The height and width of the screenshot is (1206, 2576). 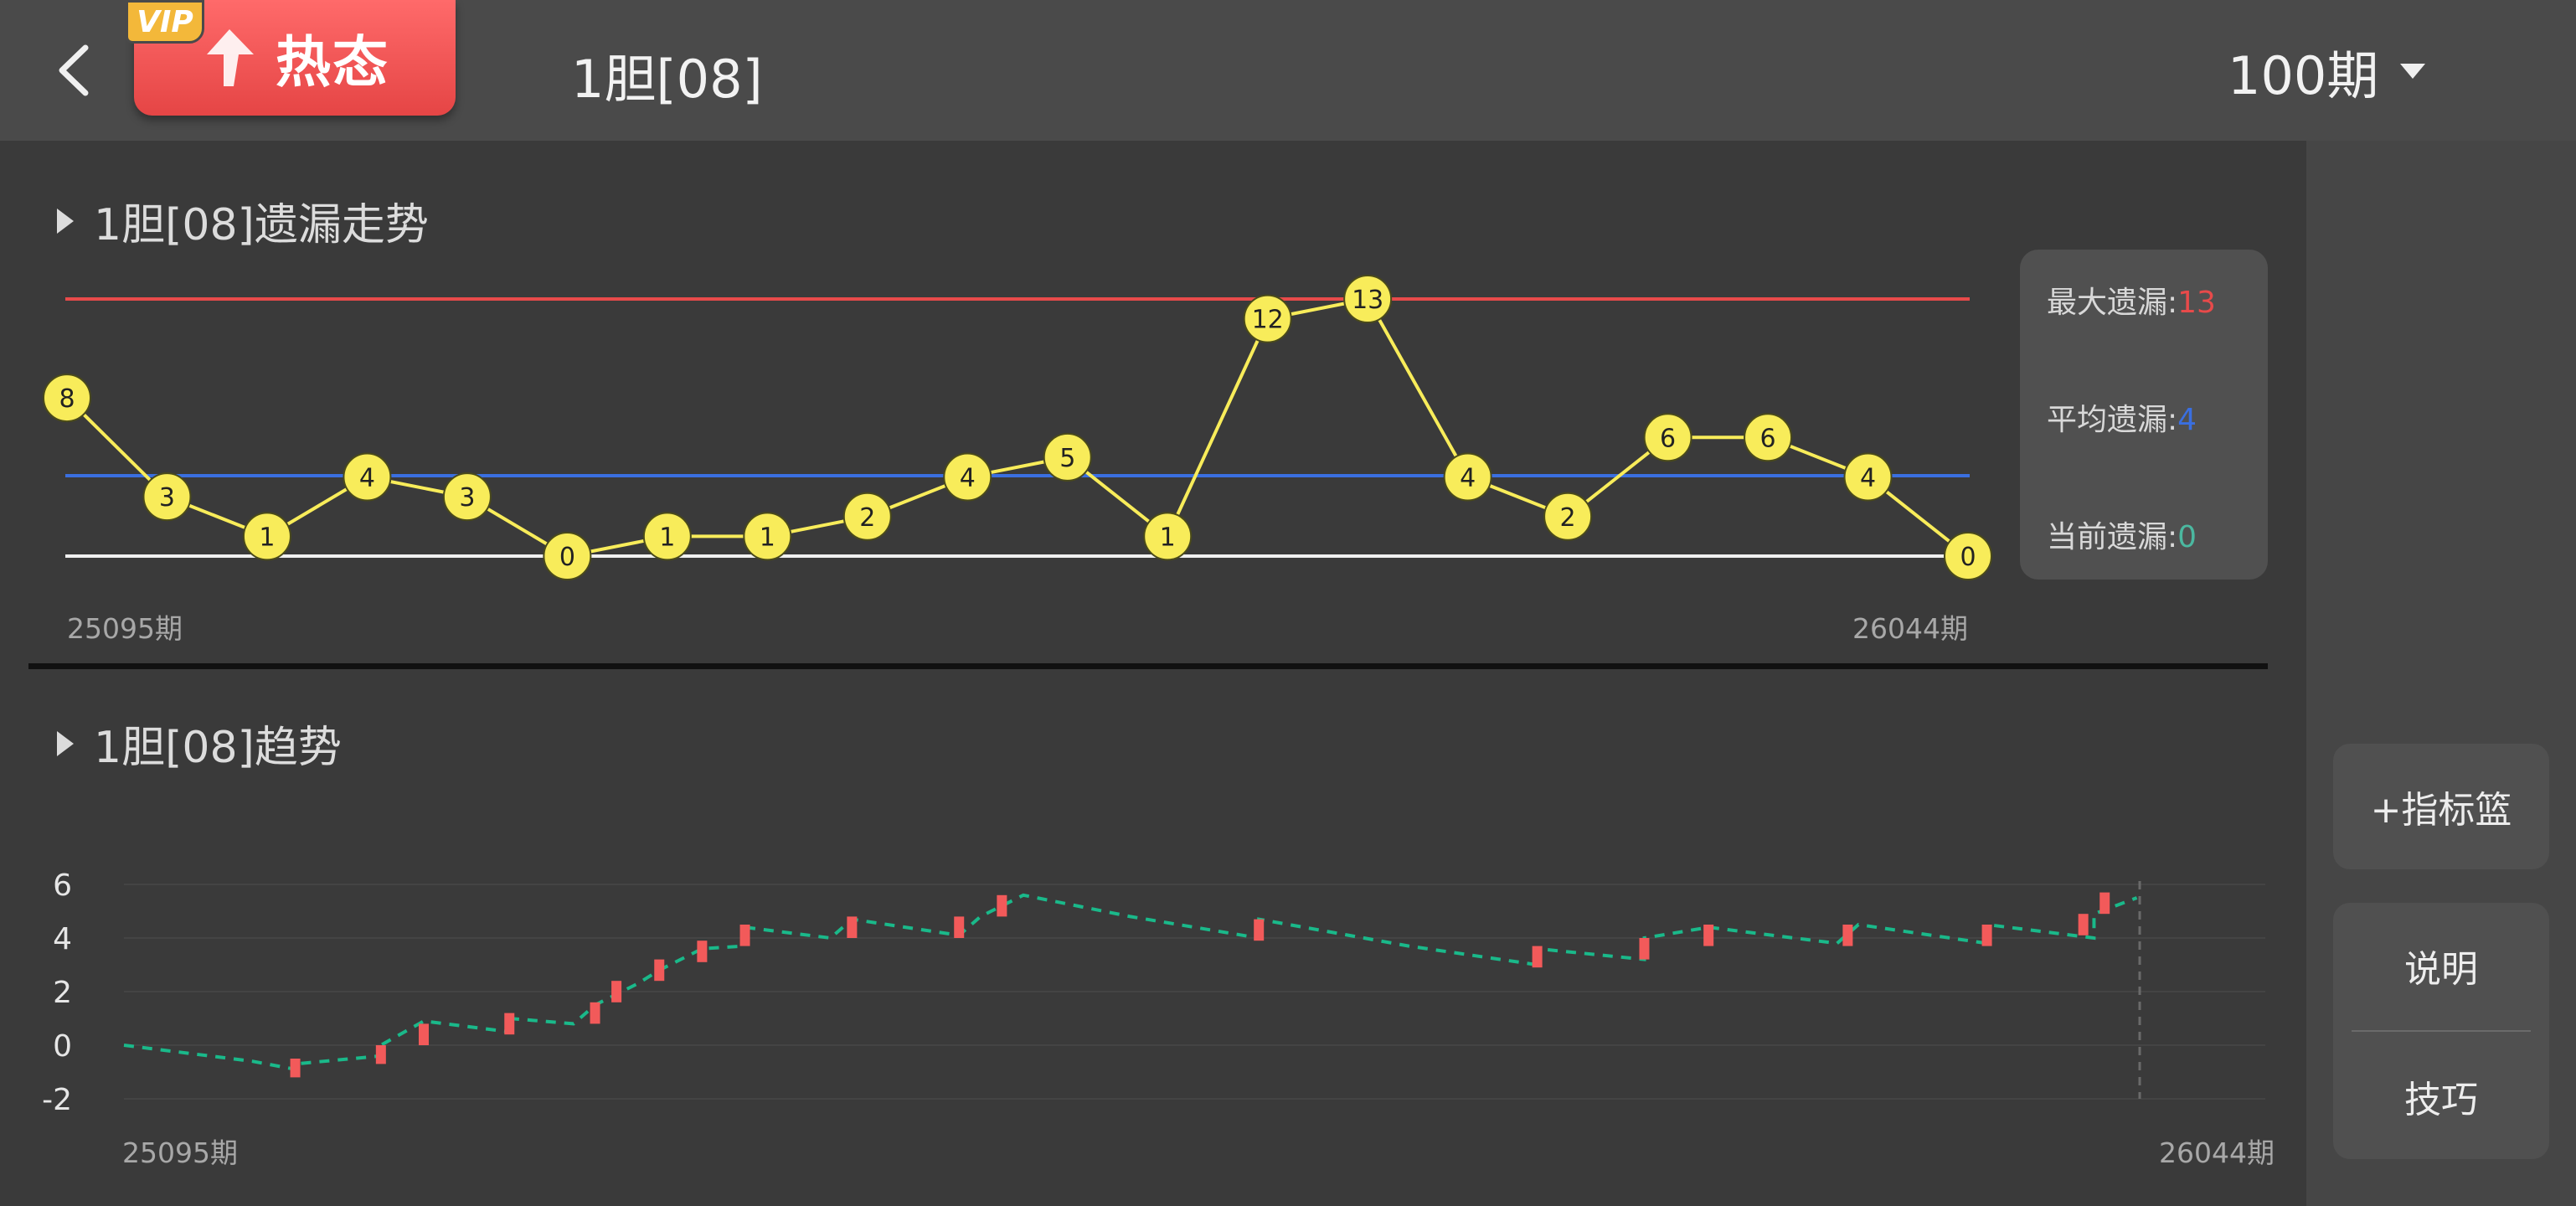 What do you see at coordinates (2217, 1152) in the screenshot?
I see `trend-end-label: 26044期` at bounding box center [2217, 1152].